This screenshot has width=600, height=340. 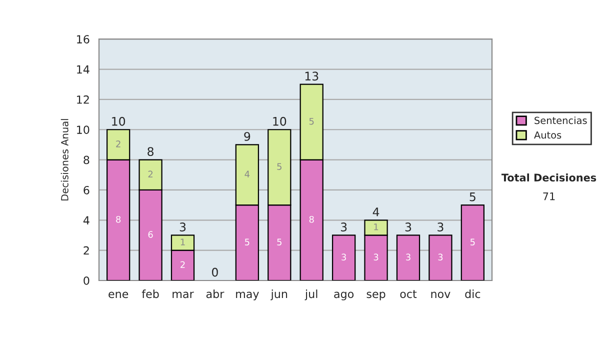 I want to click on x-tick-label: mar, so click(x=183, y=295).